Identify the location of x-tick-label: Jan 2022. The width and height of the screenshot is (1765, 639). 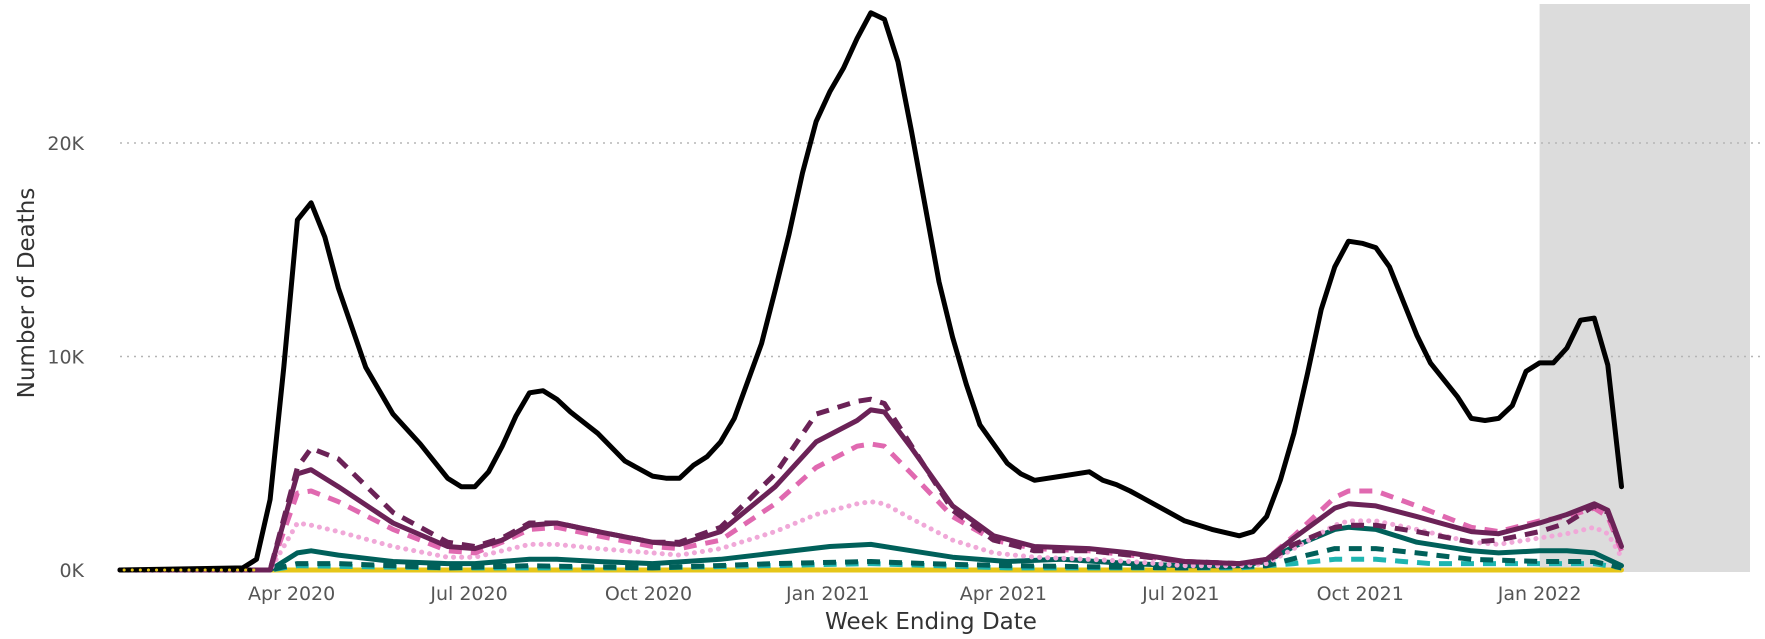
(1539, 594).